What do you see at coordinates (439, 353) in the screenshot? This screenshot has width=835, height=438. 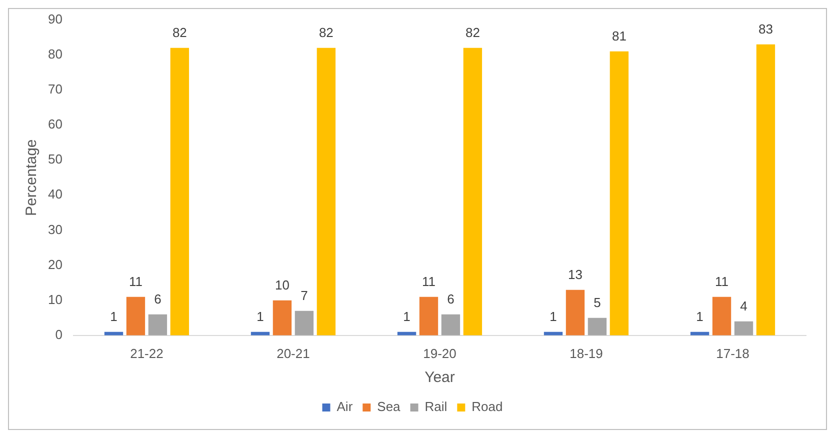 I see `x-tick-label: 19-20` at bounding box center [439, 353].